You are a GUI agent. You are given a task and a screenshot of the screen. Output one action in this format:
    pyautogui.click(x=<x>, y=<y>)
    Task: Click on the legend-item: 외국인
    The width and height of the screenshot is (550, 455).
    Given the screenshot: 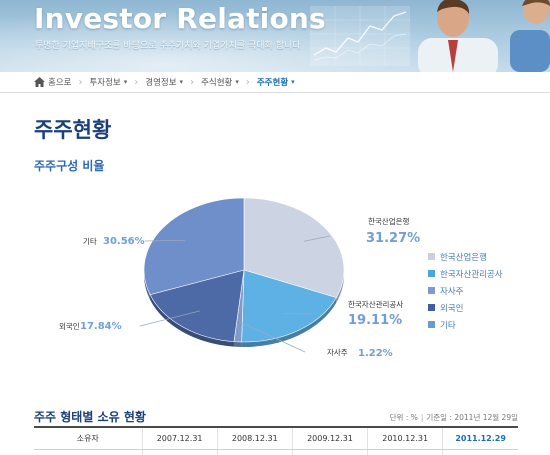 What is the action you would take?
    pyautogui.click(x=465, y=307)
    